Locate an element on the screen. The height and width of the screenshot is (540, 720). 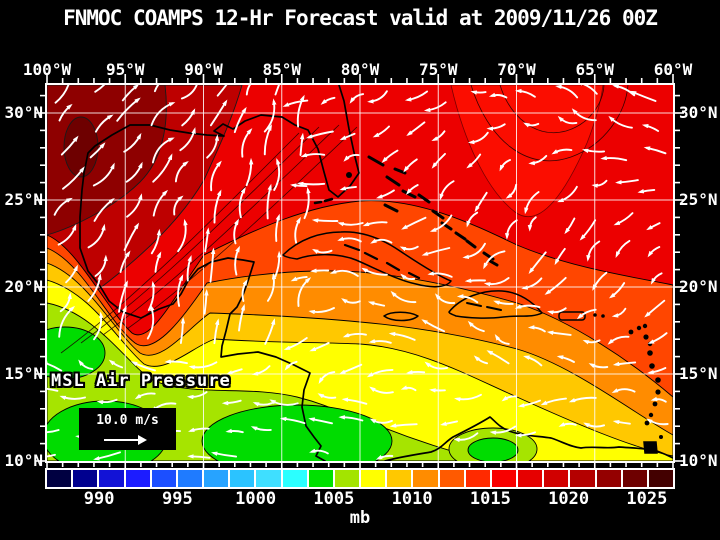
lat-label: 20°N is located at coordinates (698, 286).